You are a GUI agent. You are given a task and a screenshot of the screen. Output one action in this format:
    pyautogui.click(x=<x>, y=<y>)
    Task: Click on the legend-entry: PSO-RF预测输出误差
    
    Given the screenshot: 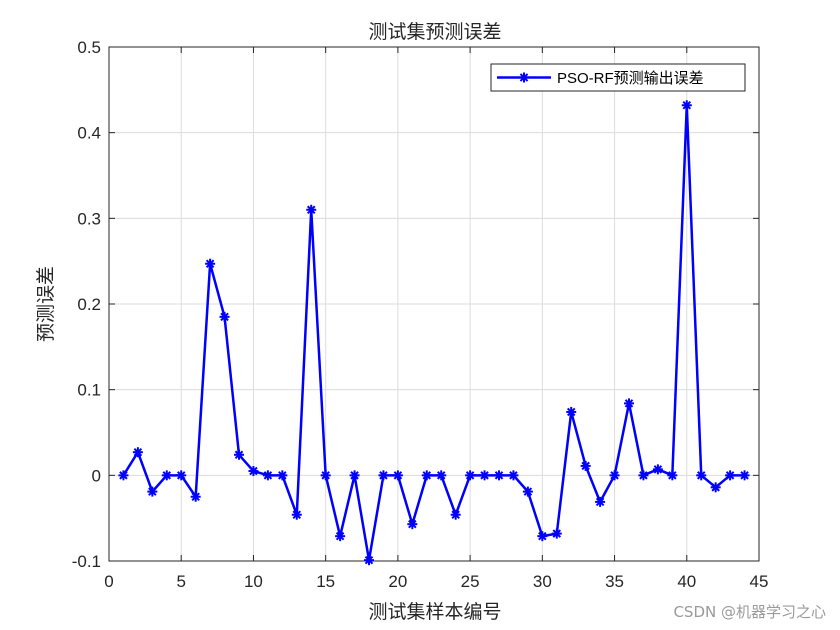 What is the action you would take?
    pyautogui.click(x=630, y=78)
    